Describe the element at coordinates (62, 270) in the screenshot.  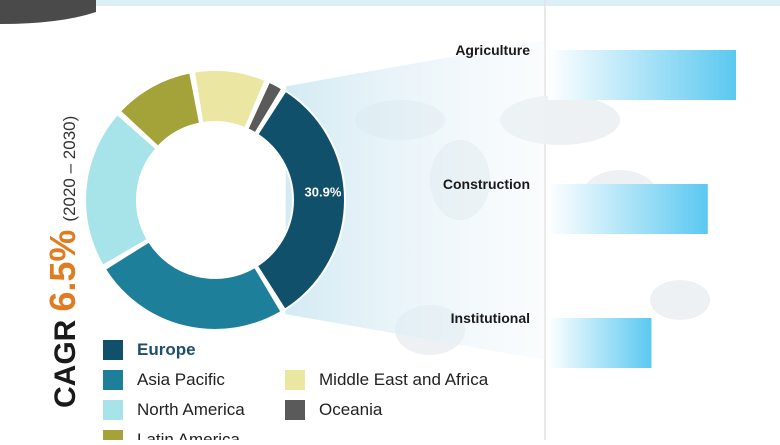
I see `cagr-value: 6.5%` at that location.